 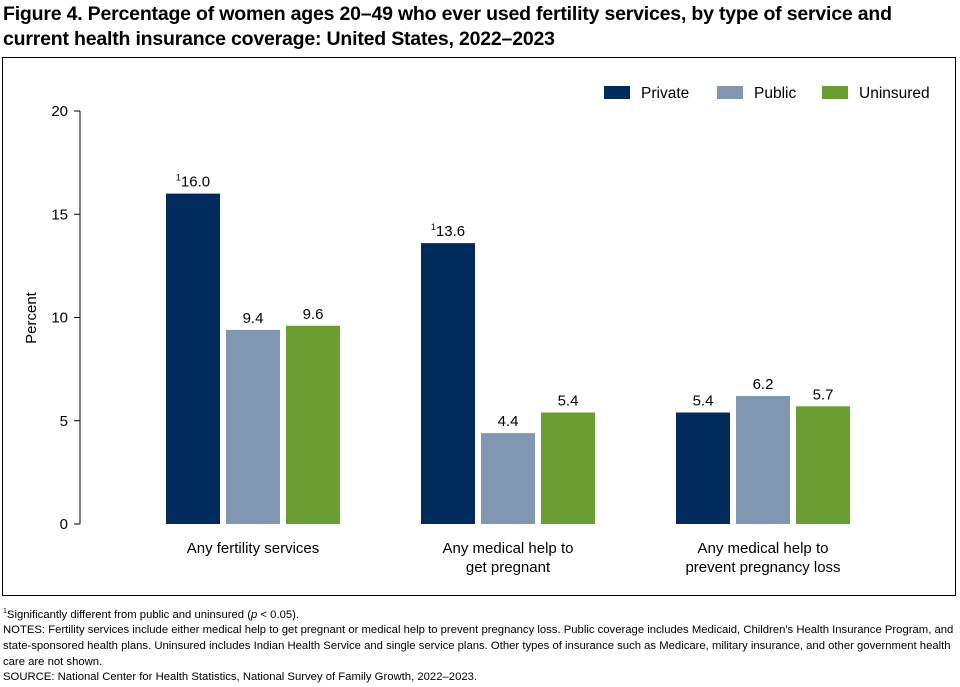 What do you see at coordinates (59, 214) in the screenshot?
I see `y-tick-label: 15` at bounding box center [59, 214].